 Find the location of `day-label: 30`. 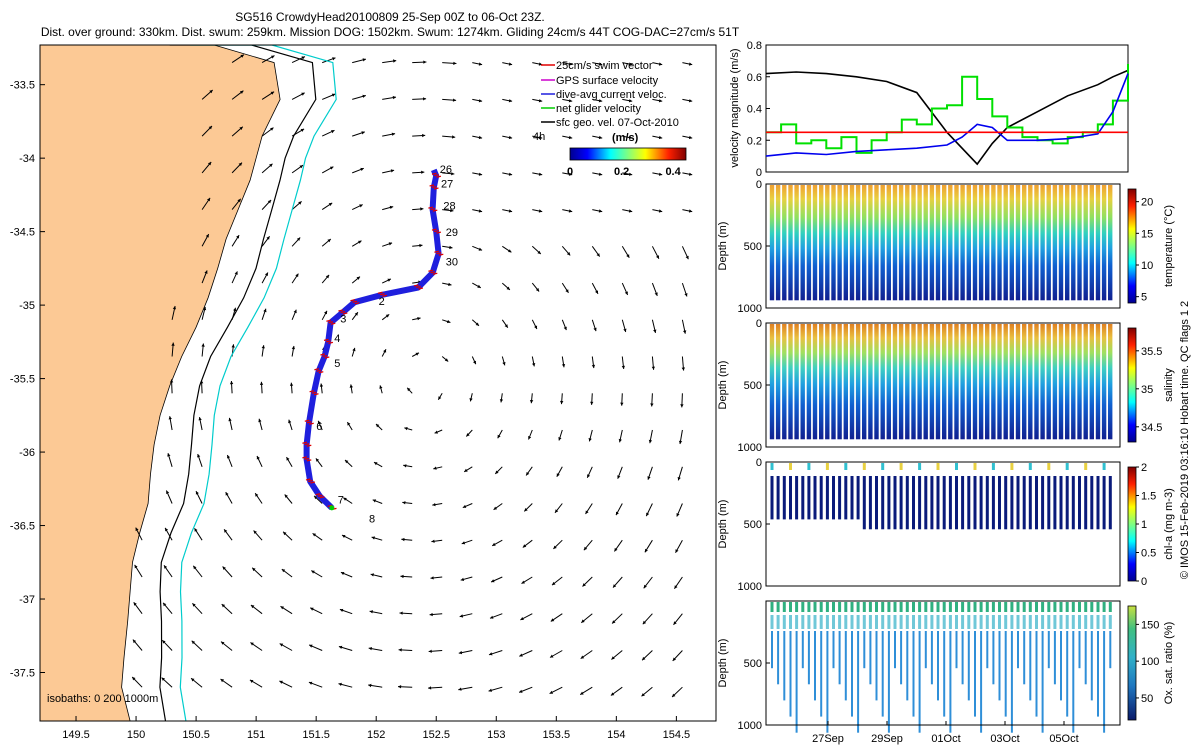

day-label: 30 is located at coordinates (452, 262).